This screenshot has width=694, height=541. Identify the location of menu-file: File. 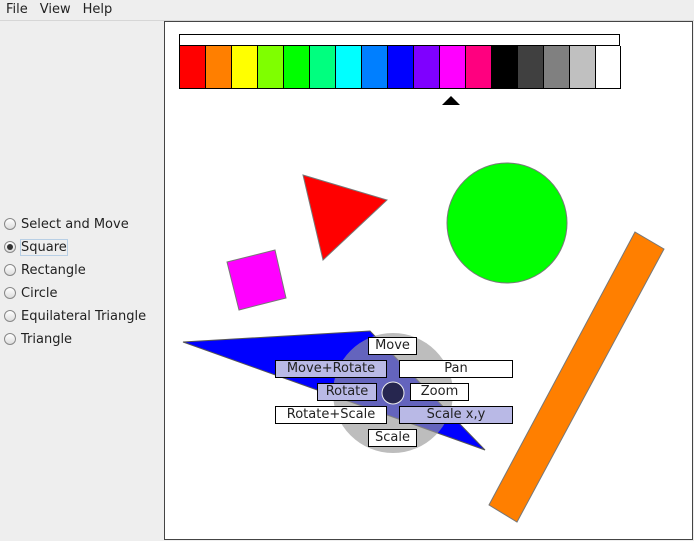
(17, 9).